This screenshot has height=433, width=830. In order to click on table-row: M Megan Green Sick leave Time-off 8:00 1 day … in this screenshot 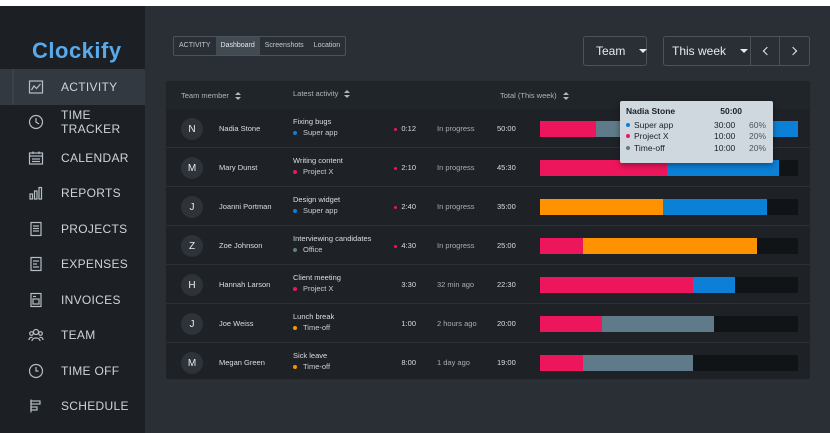, I will do `click(488, 362)`.